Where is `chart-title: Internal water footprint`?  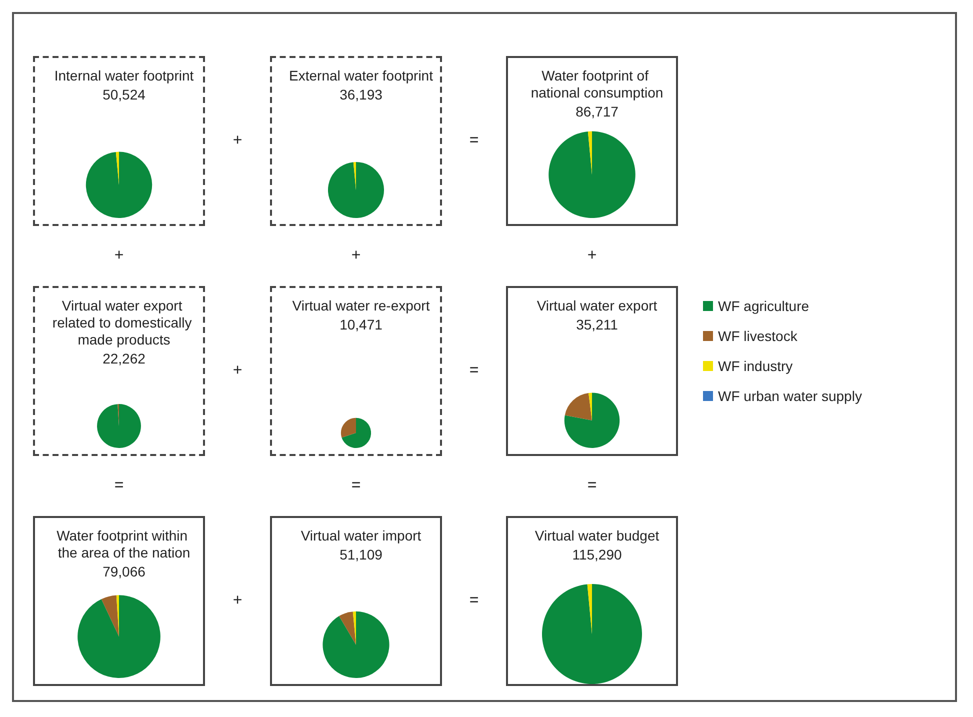 chart-title: Internal water footprint is located at coordinates (124, 76).